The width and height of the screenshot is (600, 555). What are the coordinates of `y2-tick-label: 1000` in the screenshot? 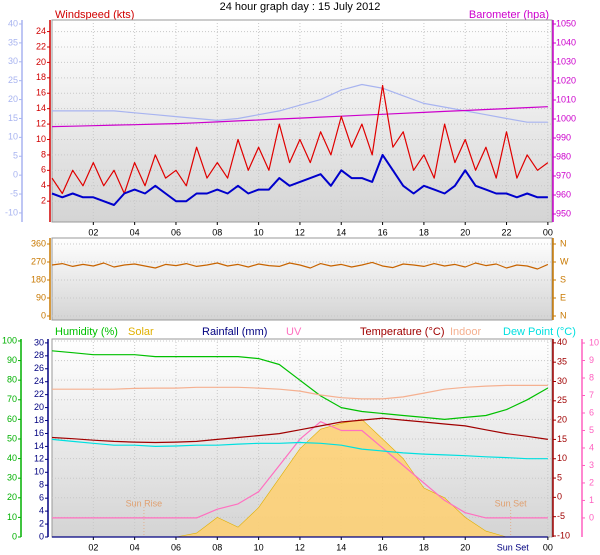 It's located at (566, 118).